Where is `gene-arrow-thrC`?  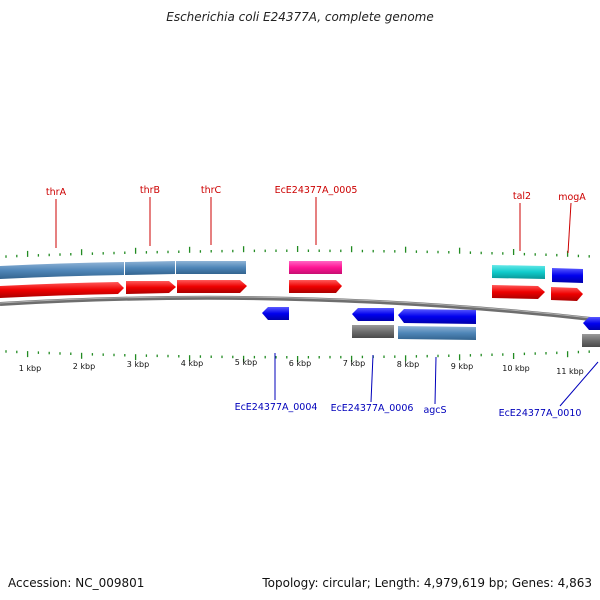 gene-arrow-thrC is located at coordinates (212, 286).